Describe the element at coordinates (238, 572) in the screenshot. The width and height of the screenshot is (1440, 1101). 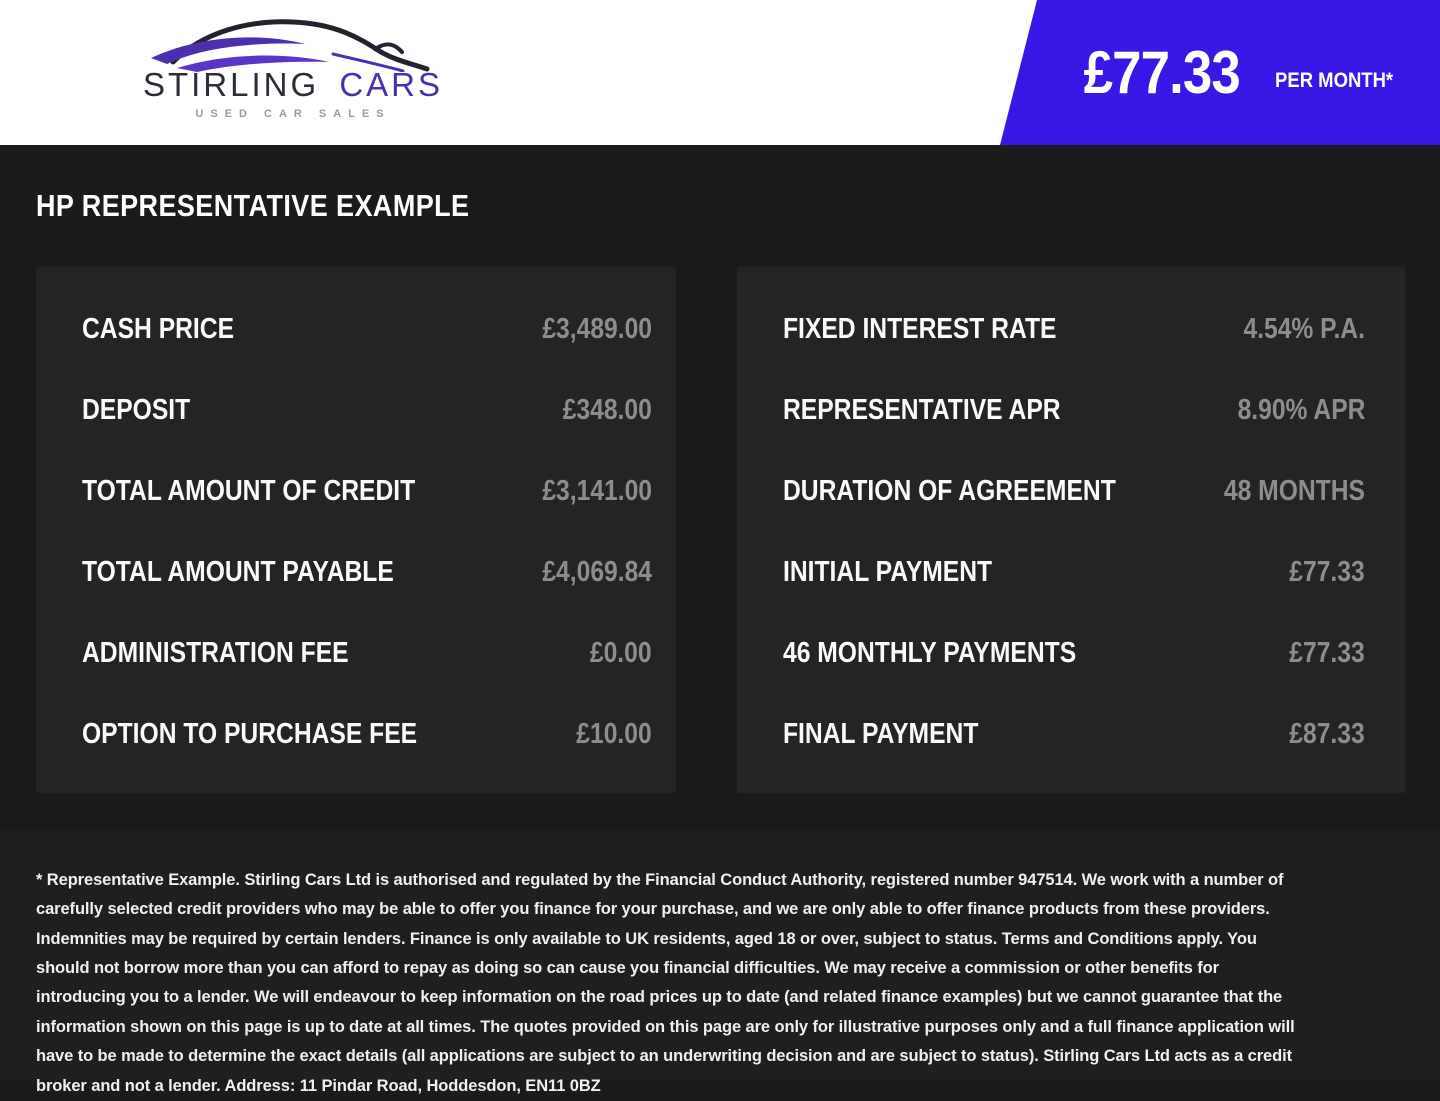
I see `finance-row-label: TOTAL AMOUNT PAYABLE` at that location.